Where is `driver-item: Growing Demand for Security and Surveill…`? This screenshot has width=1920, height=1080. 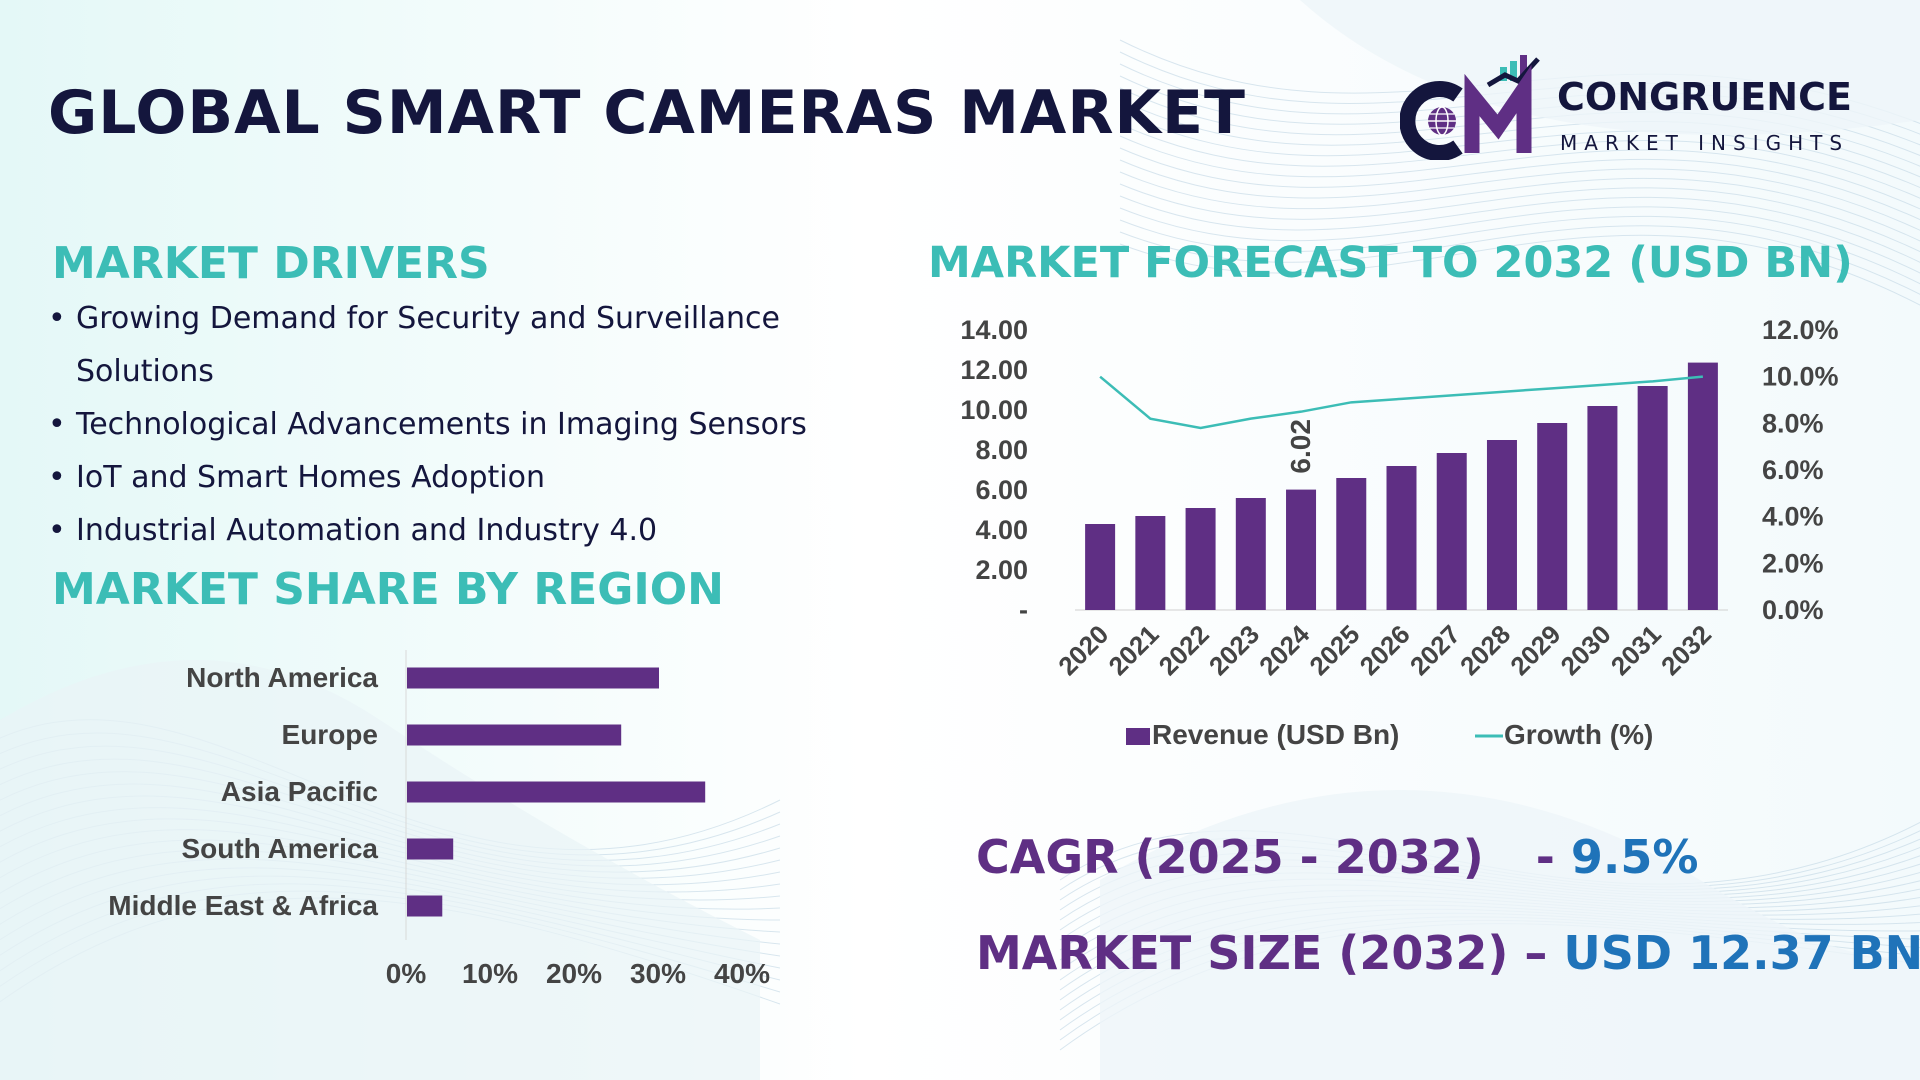 driver-item: Growing Demand for Security and Surveill… is located at coordinates (482, 345).